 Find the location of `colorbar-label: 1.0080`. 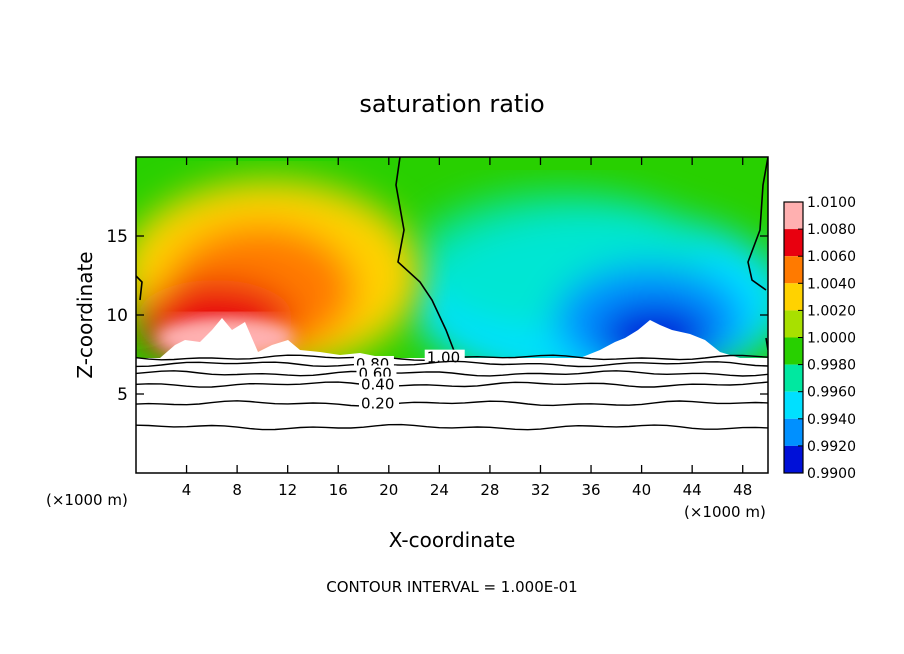

colorbar-label: 1.0080 is located at coordinates (831, 230).